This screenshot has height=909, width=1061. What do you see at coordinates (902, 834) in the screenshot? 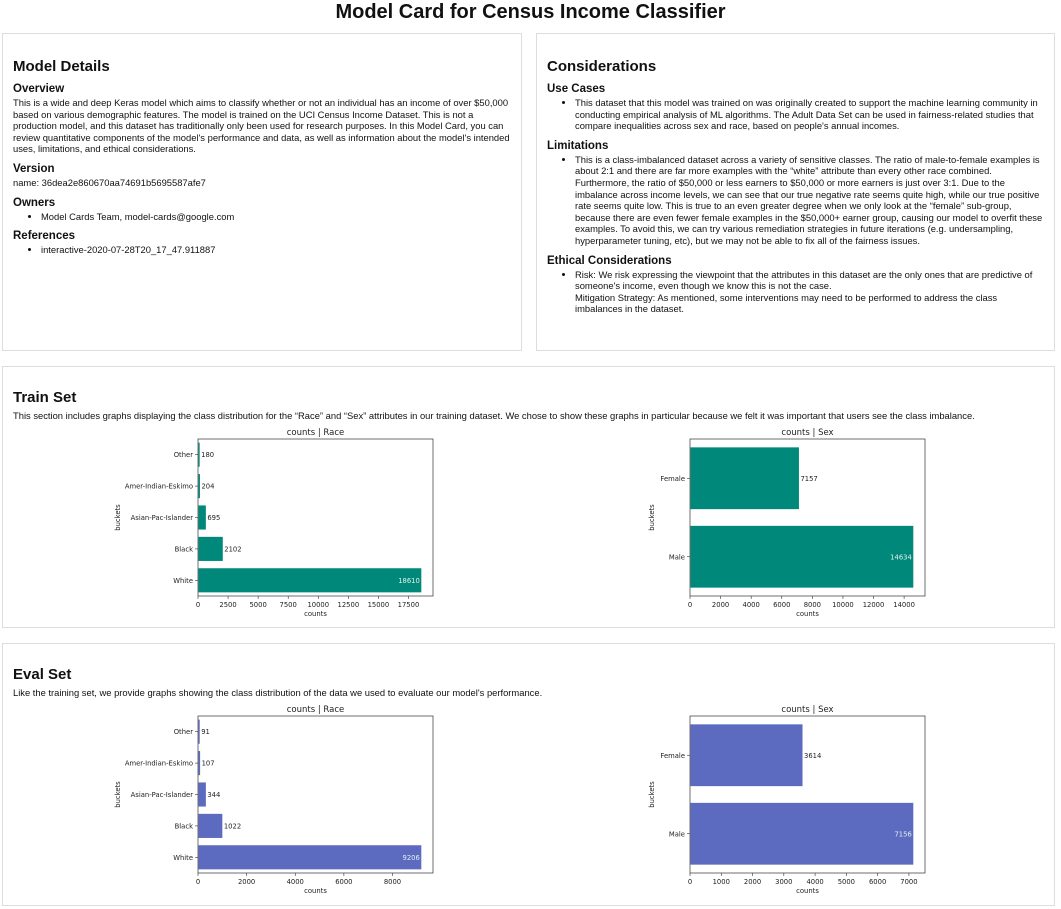
I see `bar-value-label: 7156` at bounding box center [902, 834].